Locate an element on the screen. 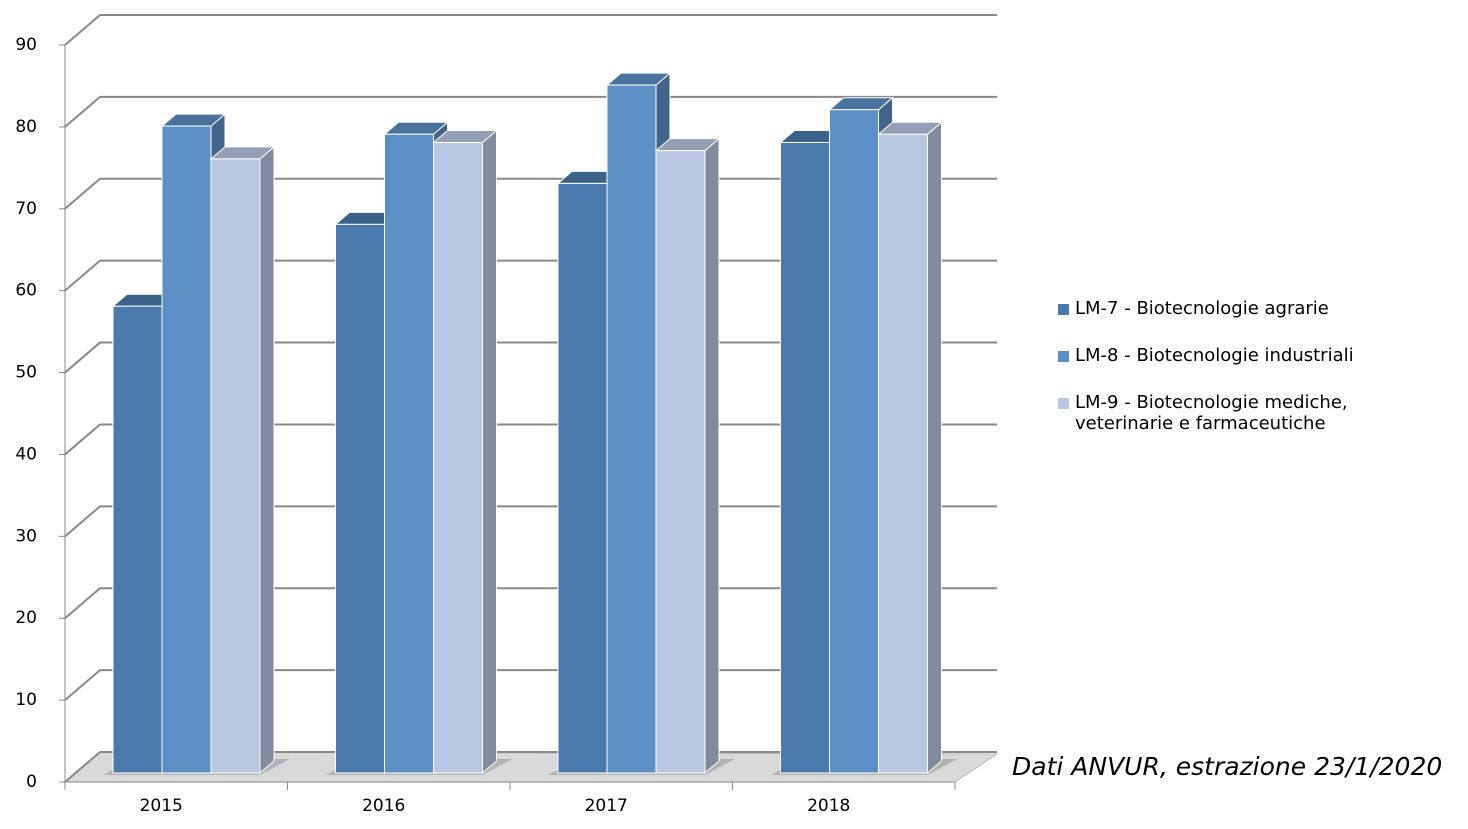 The image size is (1468, 829). legend-label: LM-7 - Biotecnologie agrarie is located at coordinates (1202, 308).